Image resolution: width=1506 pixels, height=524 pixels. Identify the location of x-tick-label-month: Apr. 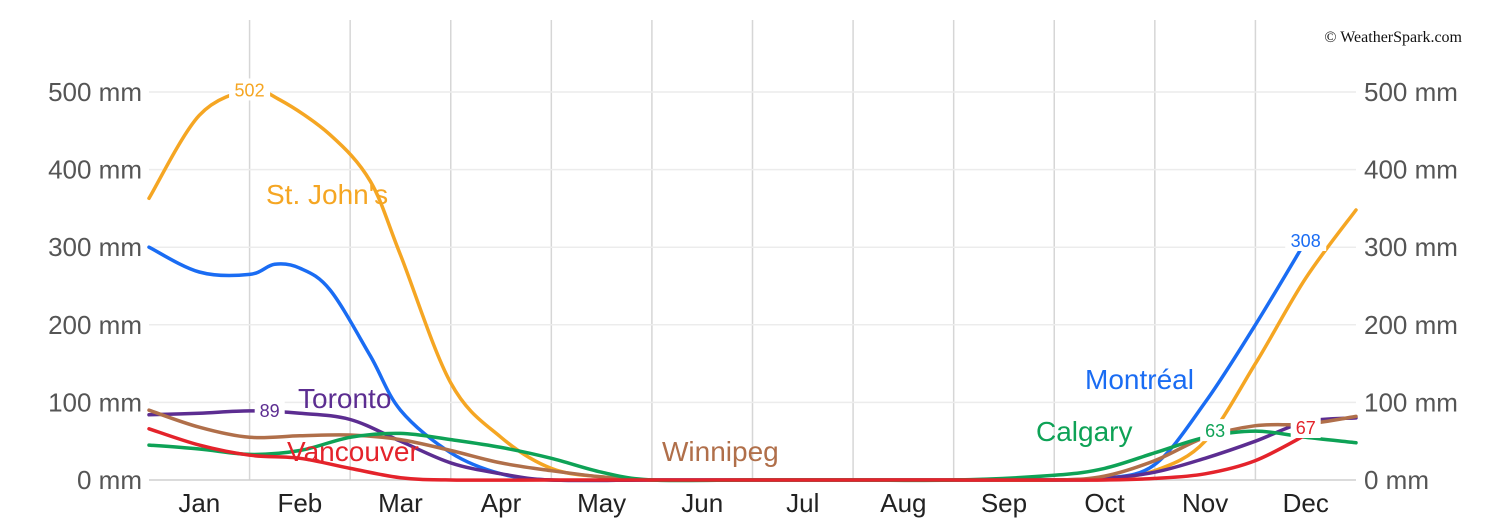
(501, 503).